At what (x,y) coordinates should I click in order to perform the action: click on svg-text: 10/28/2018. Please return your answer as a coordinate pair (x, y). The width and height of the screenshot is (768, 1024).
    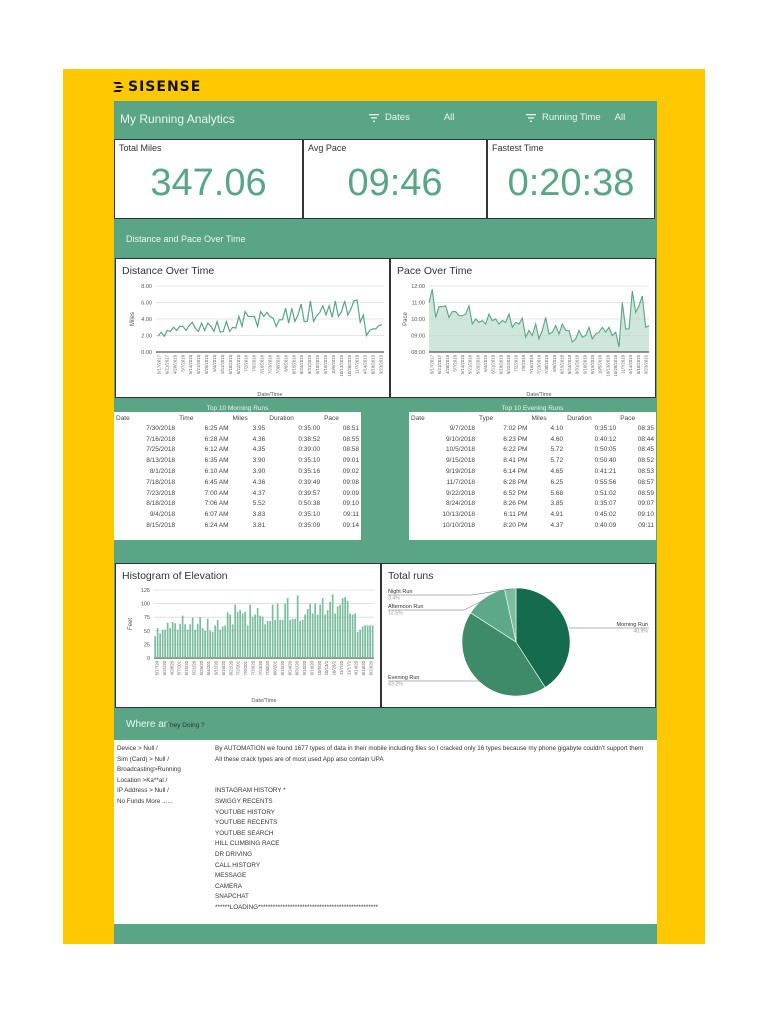
    Looking at the image, I should click on (615, 365).